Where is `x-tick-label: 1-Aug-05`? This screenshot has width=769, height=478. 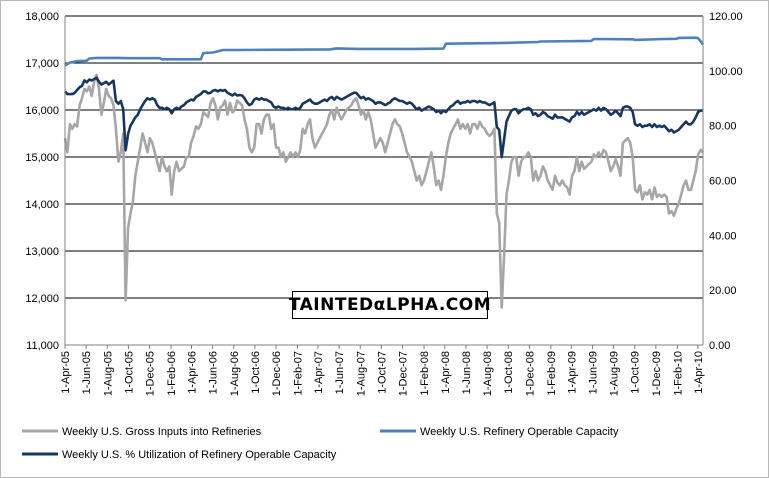
x-tick-label: 1-Aug-05 is located at coordinates (108, 373).